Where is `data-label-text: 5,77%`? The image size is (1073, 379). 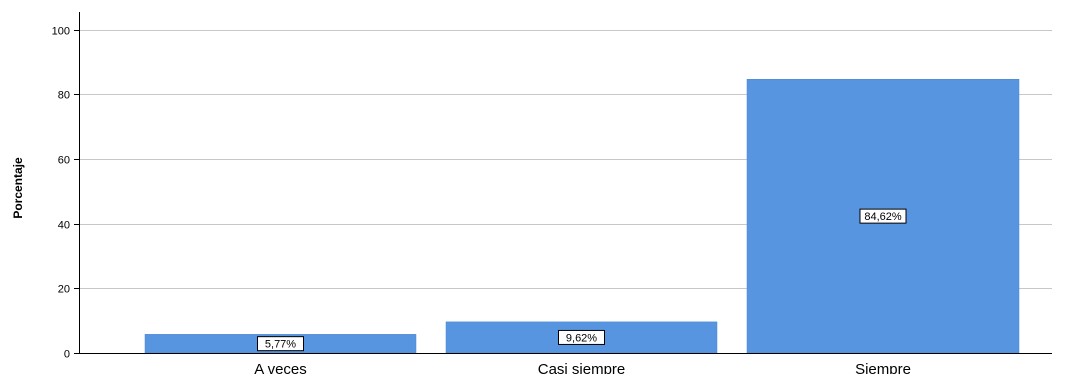
data-label-text: 5,77% is located at coordinates (280, 345).